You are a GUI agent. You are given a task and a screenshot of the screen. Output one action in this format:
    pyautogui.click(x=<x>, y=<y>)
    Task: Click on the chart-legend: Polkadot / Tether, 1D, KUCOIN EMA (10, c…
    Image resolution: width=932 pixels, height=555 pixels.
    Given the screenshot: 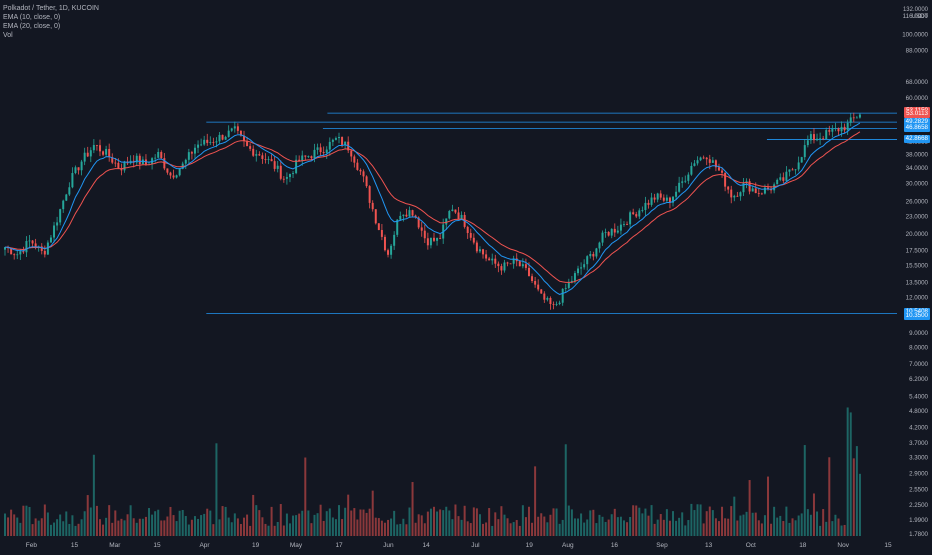 What is the action you would take?
    pyautogui.click(x=51, y=22)
    